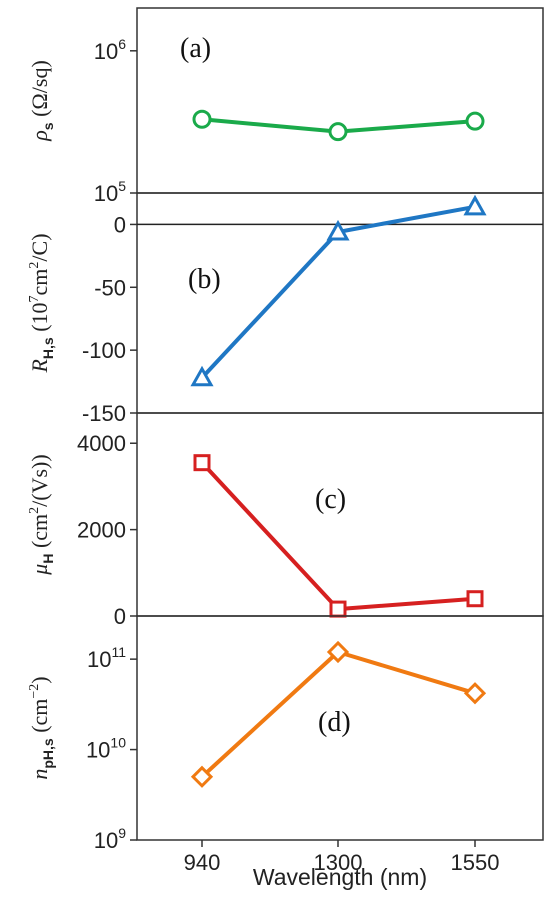 The image size is (550, 897). What do you see at coordinates (330, 499) in the screenshot?
I see `panel-label: (c)` at bounding box center [330, 499].